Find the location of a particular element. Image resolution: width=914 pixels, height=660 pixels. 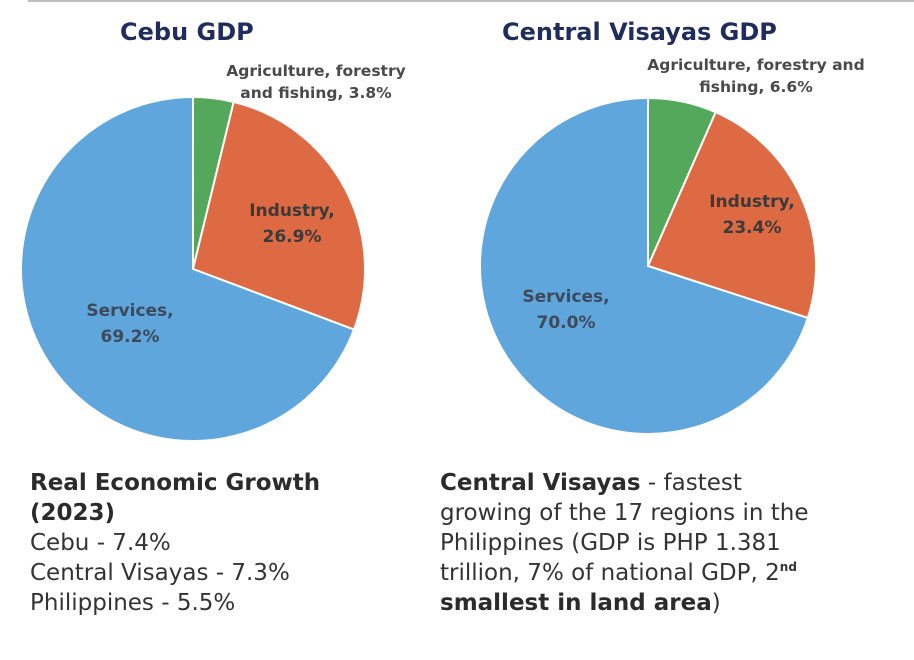

cv-line5-bold: smallest in land area is located at coordinates (576, 603).